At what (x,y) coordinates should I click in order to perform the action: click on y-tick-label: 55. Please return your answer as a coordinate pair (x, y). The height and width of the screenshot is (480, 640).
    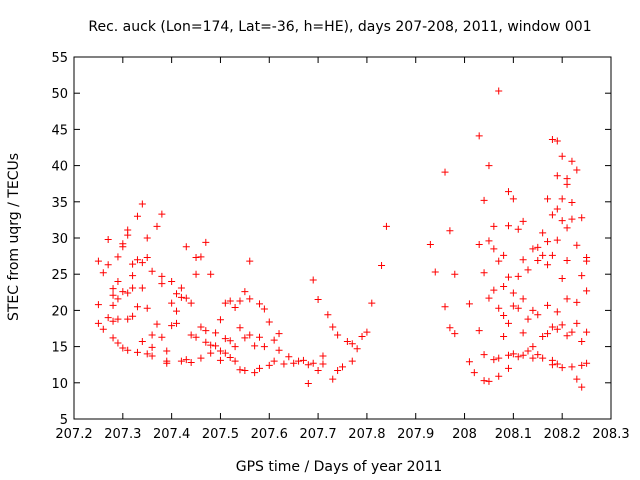
    Looking at the image, I should click on (59, 58).